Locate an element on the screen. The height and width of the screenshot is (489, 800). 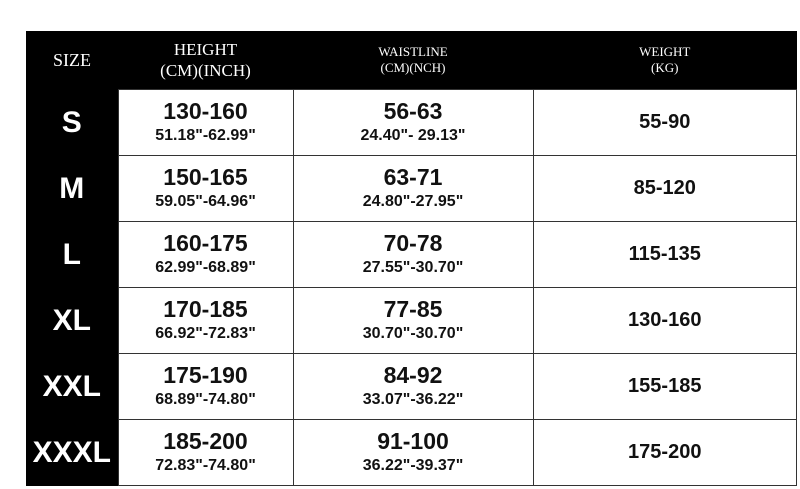
height-cm: 175-190 is located at coordinates (205, 375).